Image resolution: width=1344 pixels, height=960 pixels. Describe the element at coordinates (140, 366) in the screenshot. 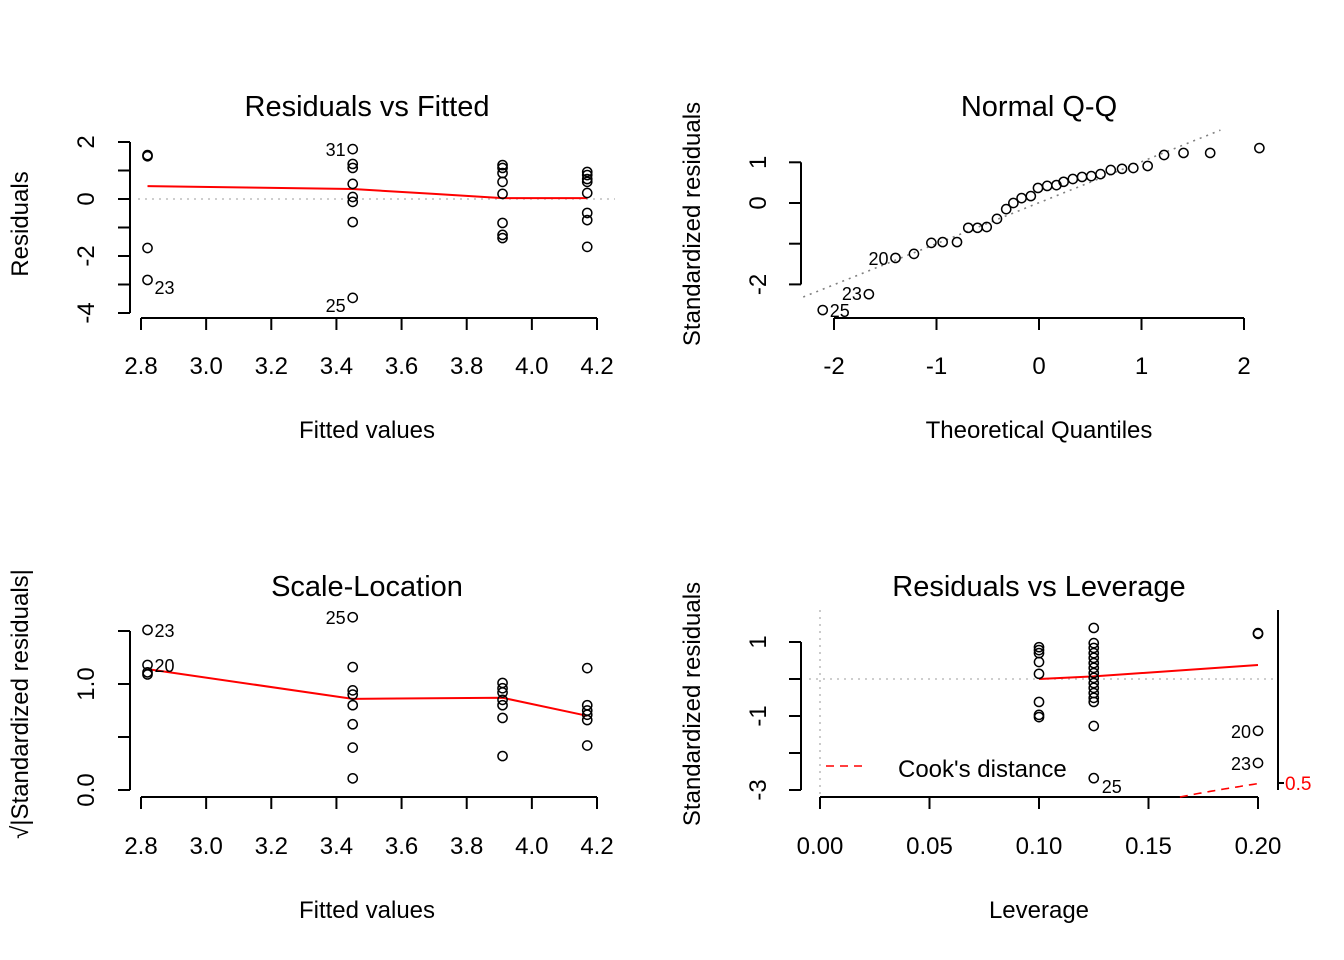

I see `x-tick-label: 2.8` at that location.